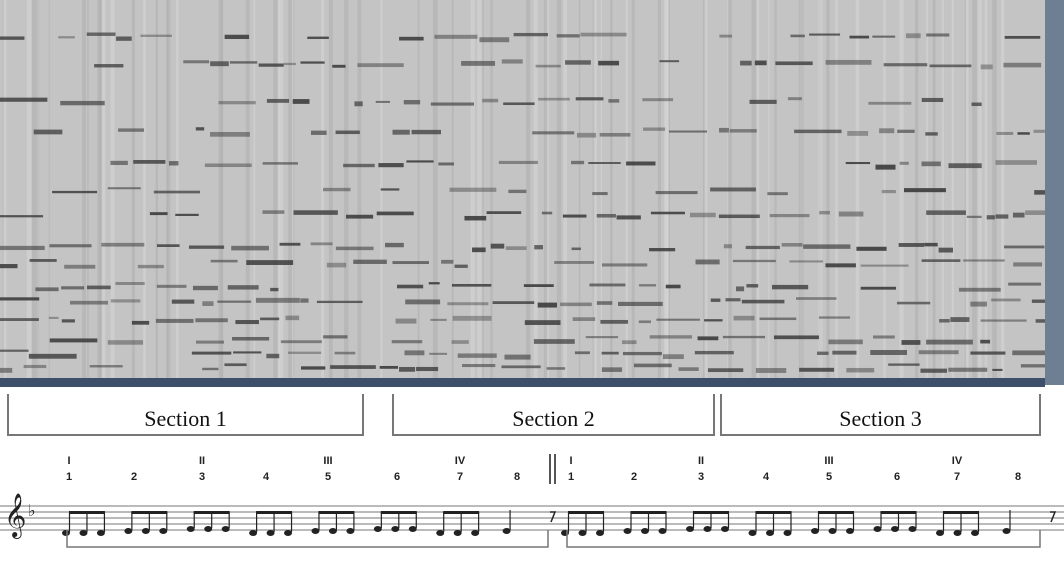 The height and width of the screenshot is (574, 1064). What do you see at coordinates (460, 477) in the screenshot?
I see `measure-number: 7` at bounding box center [460, 477].